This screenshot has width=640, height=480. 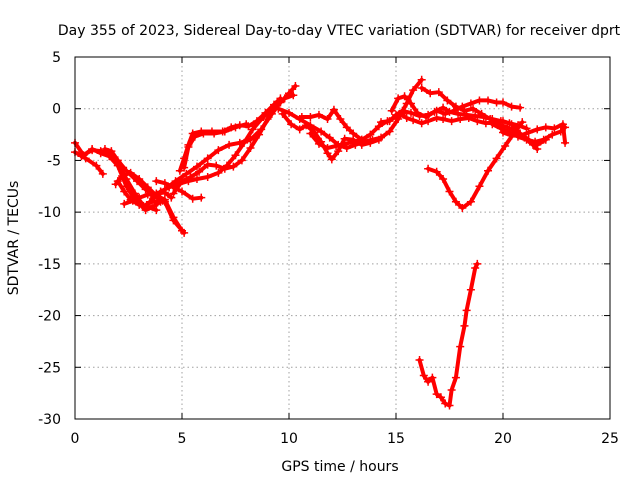 I want to click on y-axis-label: SDTVAR / TECUs, so click(x=14, y=238).